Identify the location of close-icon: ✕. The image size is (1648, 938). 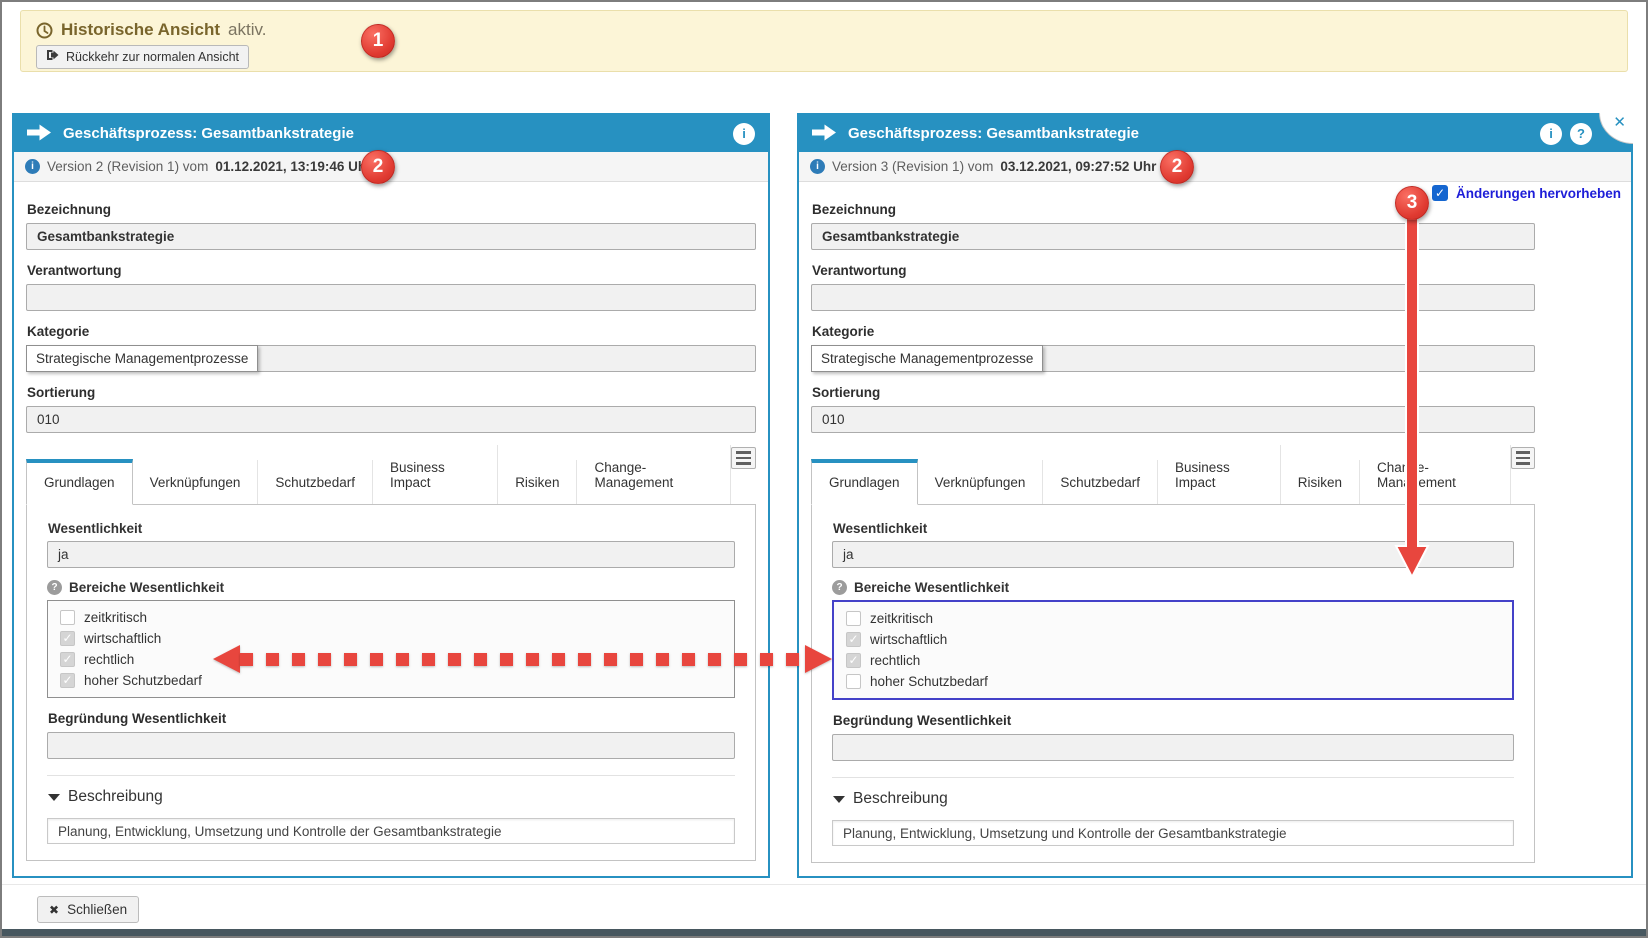
(1619, 122).